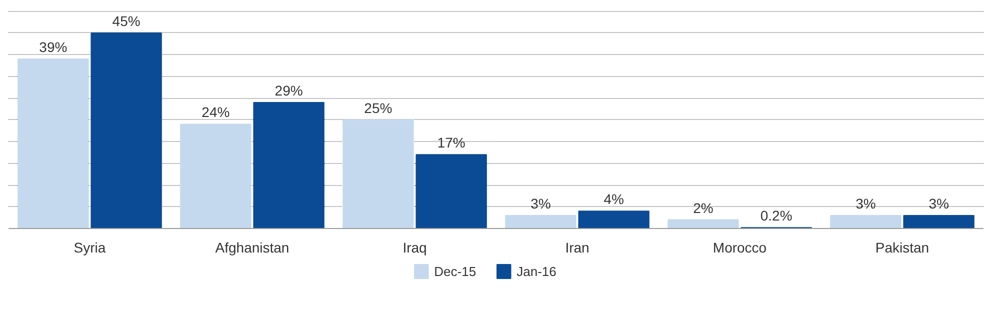 This screenshot has width=1000, height=321. What do you see at coordinates (776, 216) in the screenshot?
I see `data-label: 0.2%` at bounding box center [776, 216].